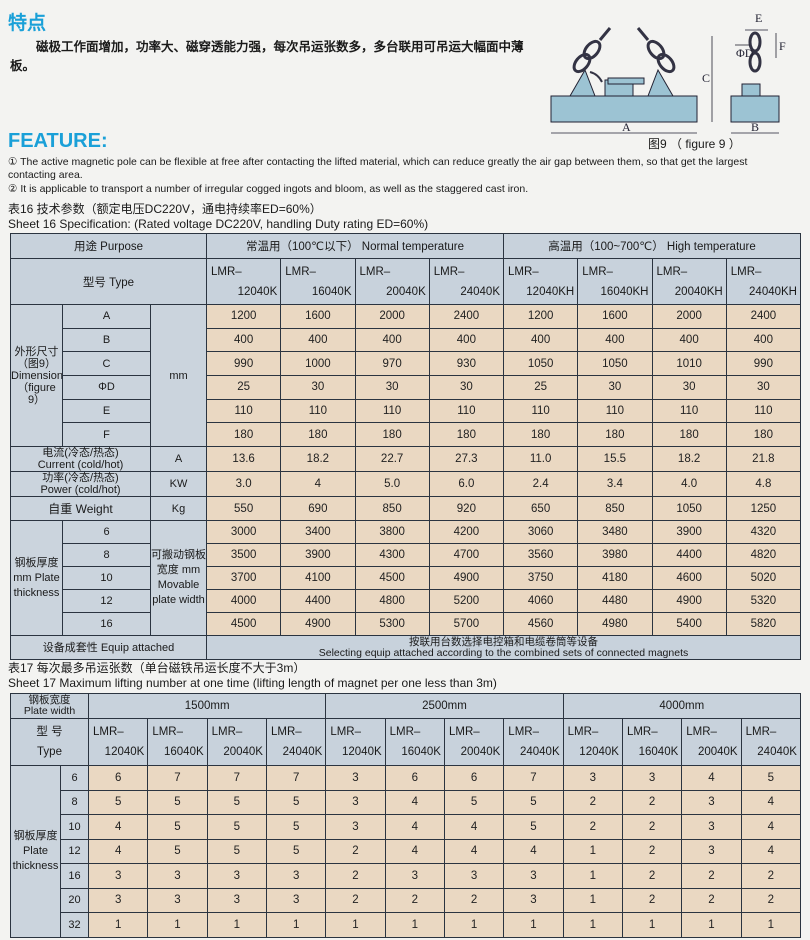  Describe the element at coordinates (474, 778) in the screenshot. I see `value-cell: 6` at that location.